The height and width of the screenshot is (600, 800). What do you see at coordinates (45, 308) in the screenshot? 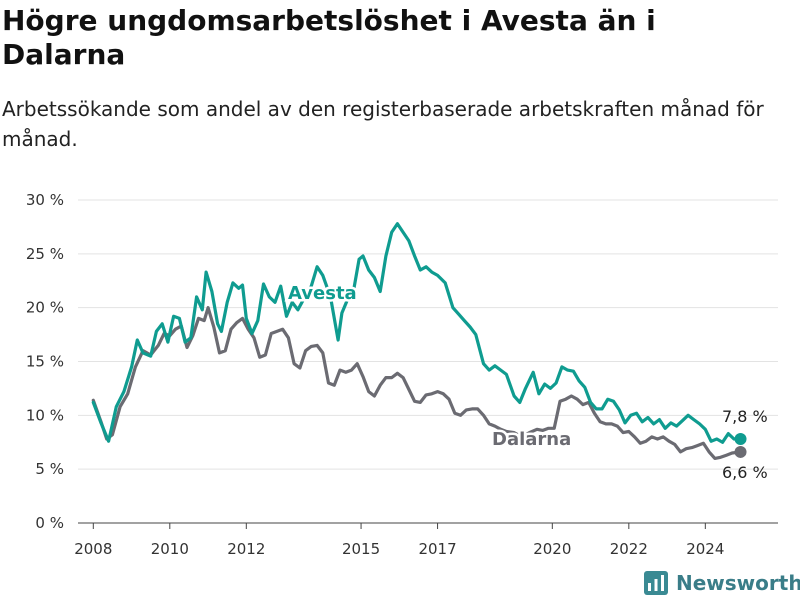
I see `y-tick-label: 20 %` at bounding box center [45, 308].